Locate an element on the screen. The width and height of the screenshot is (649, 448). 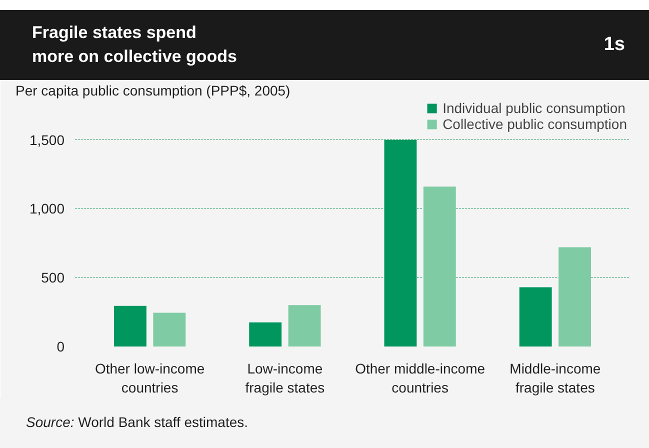
y-tick-label: 1,000 is located at coordinates (47, 208).